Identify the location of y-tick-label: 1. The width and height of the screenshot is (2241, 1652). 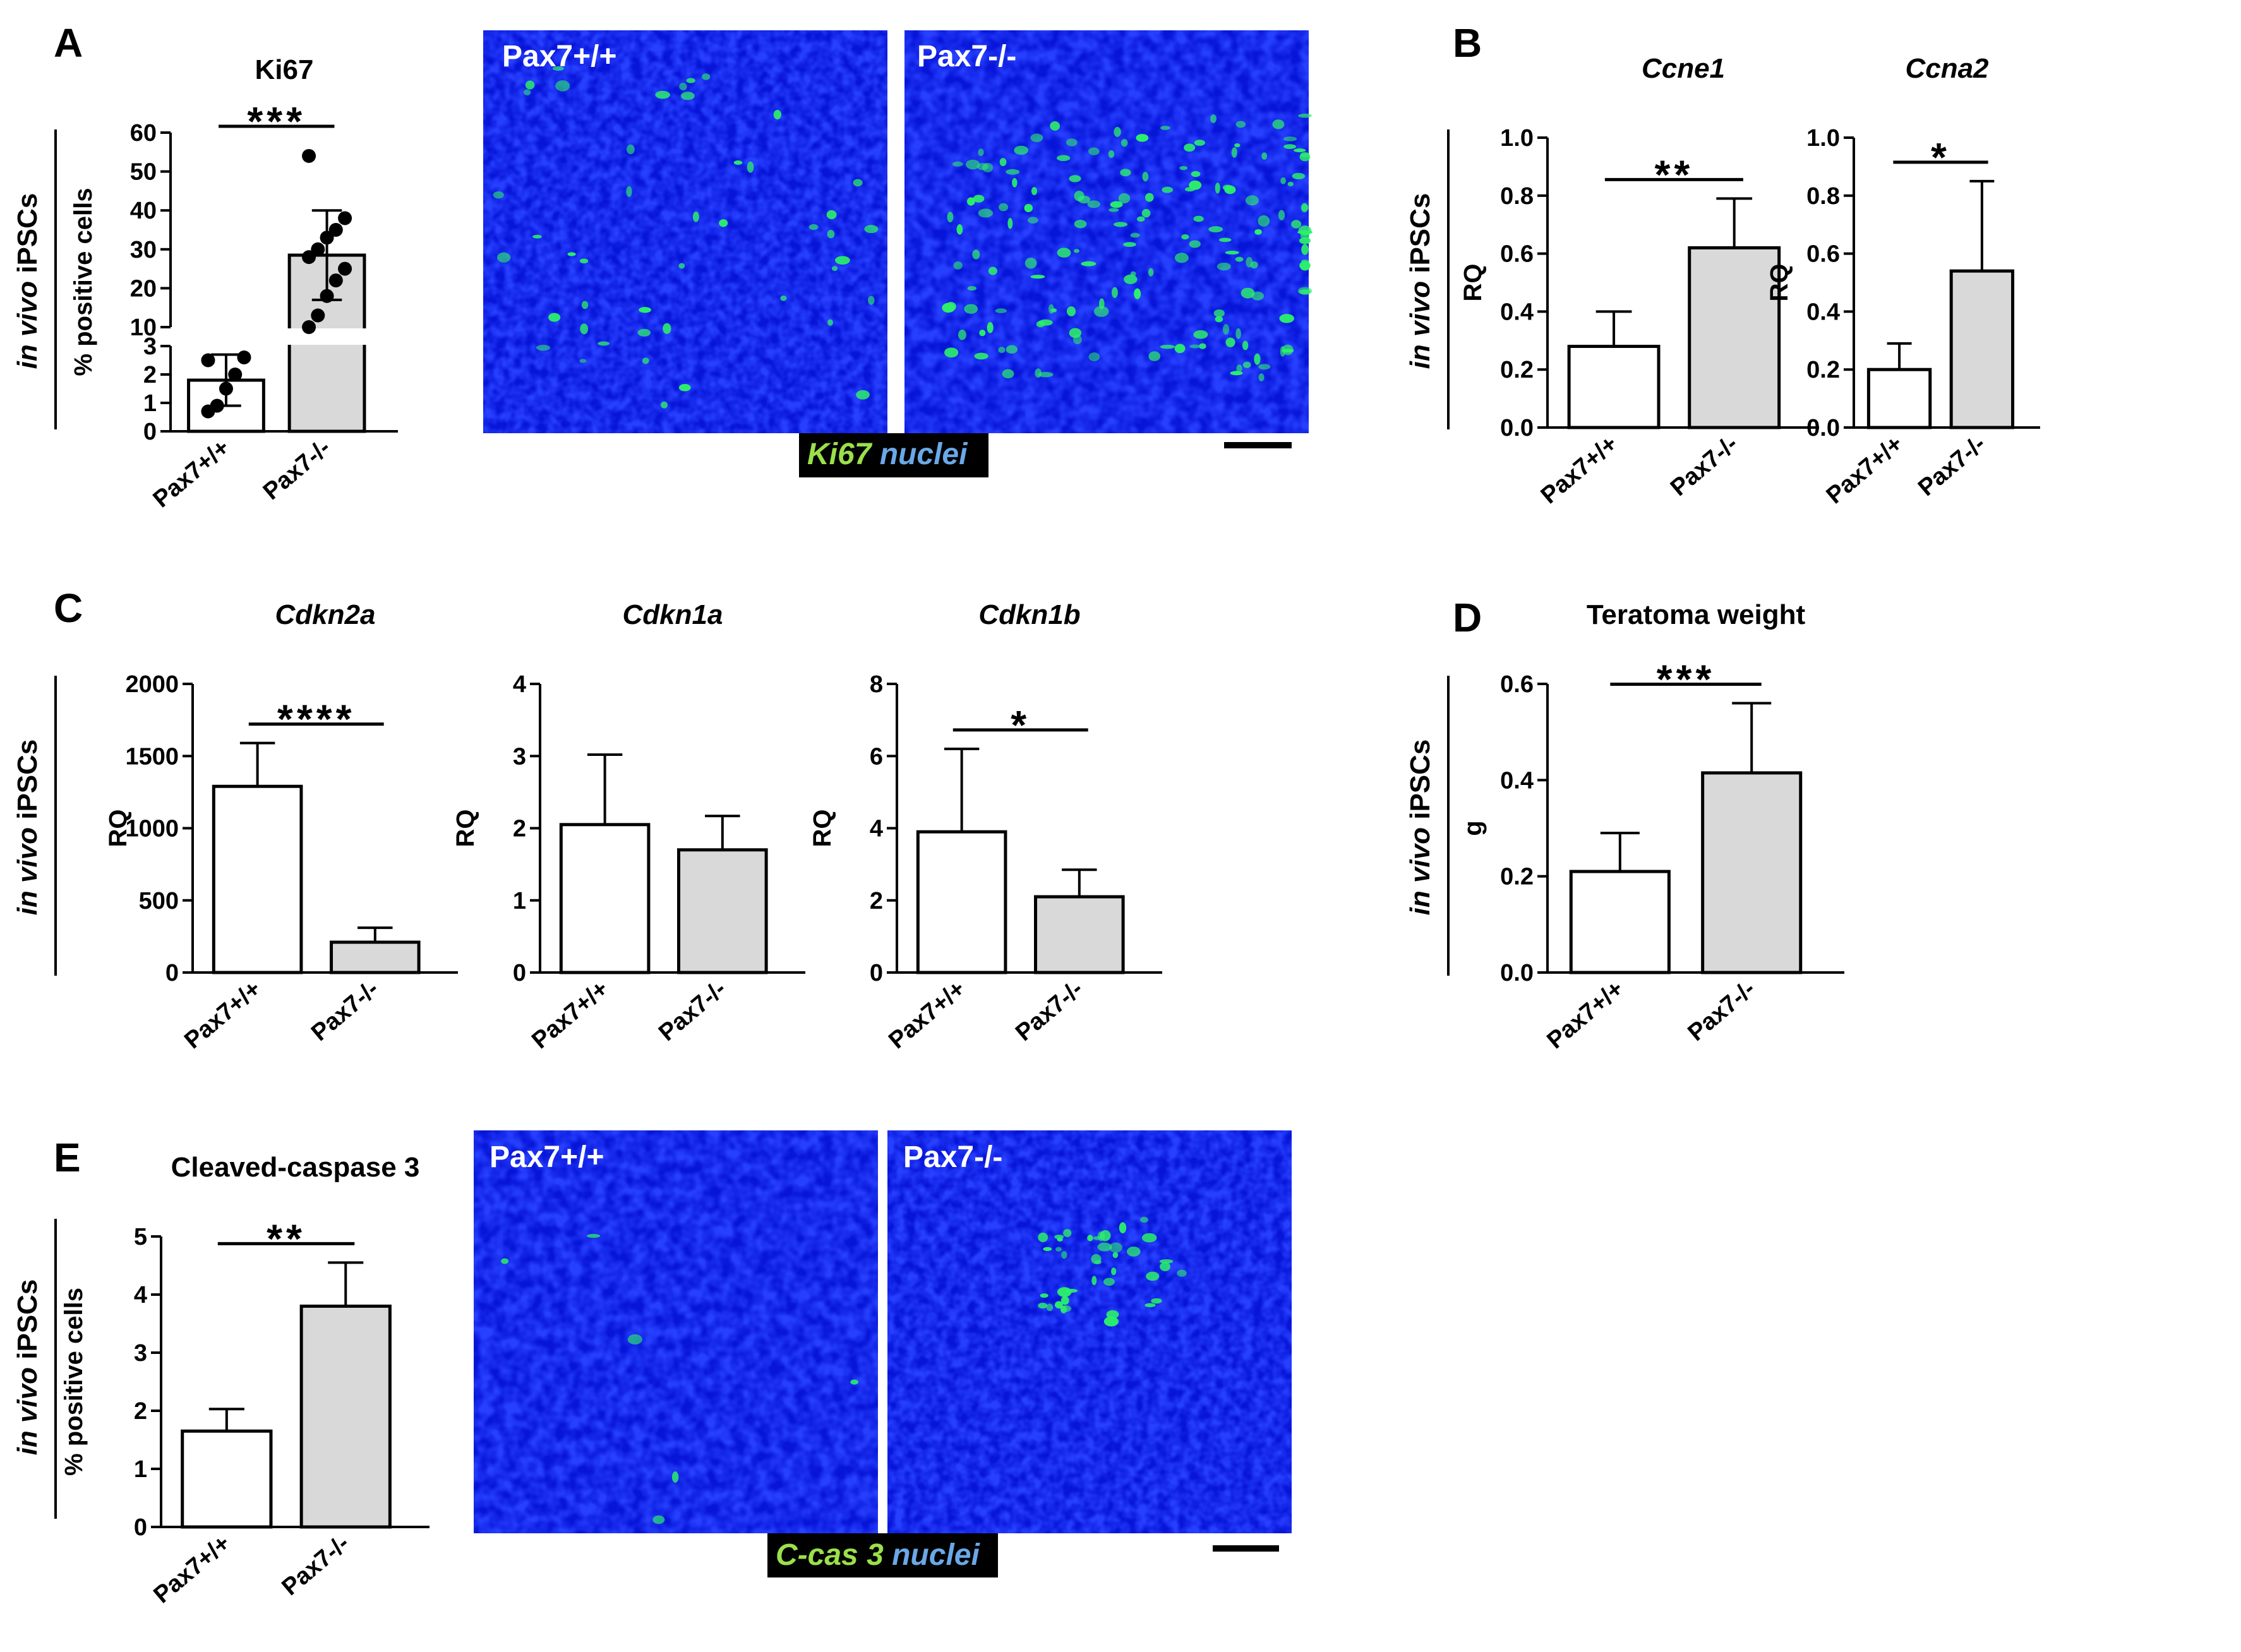
(519, 901).